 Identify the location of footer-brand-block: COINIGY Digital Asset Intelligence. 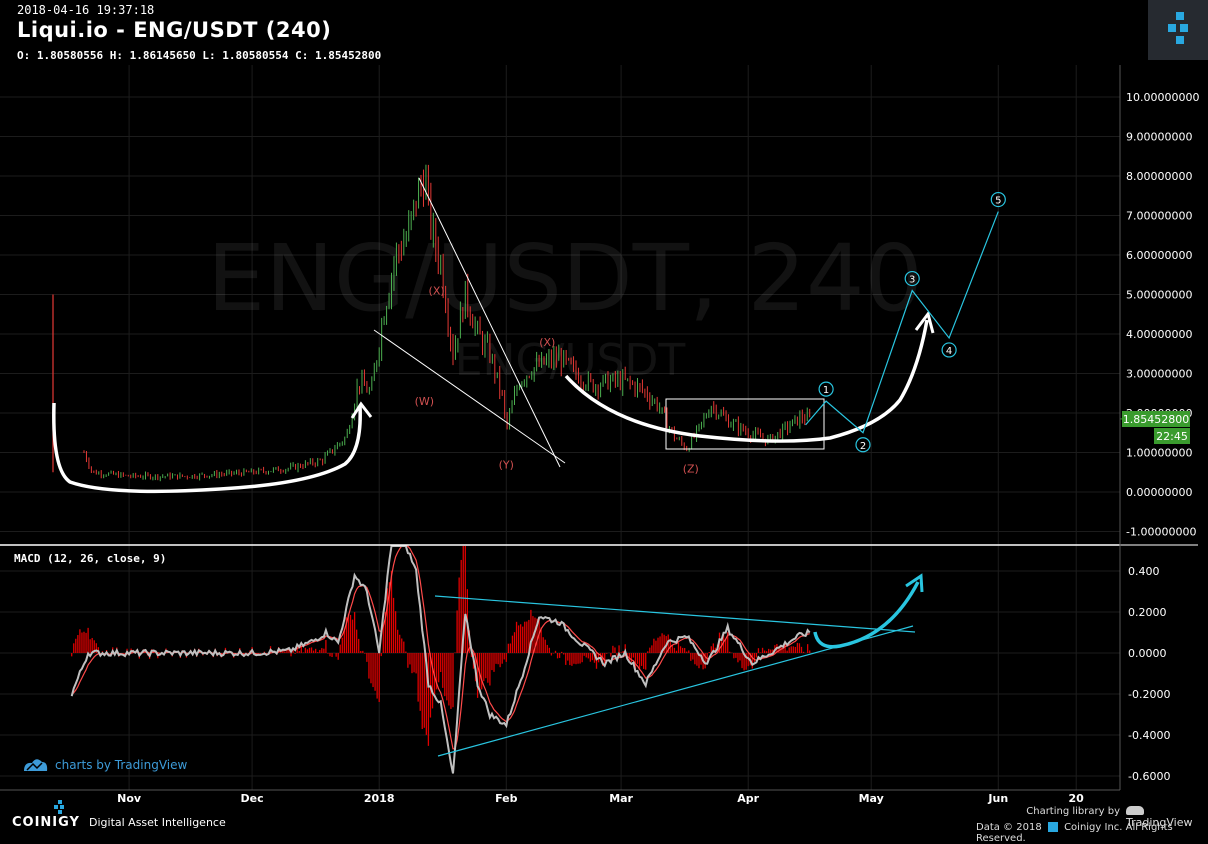
(130, 817).